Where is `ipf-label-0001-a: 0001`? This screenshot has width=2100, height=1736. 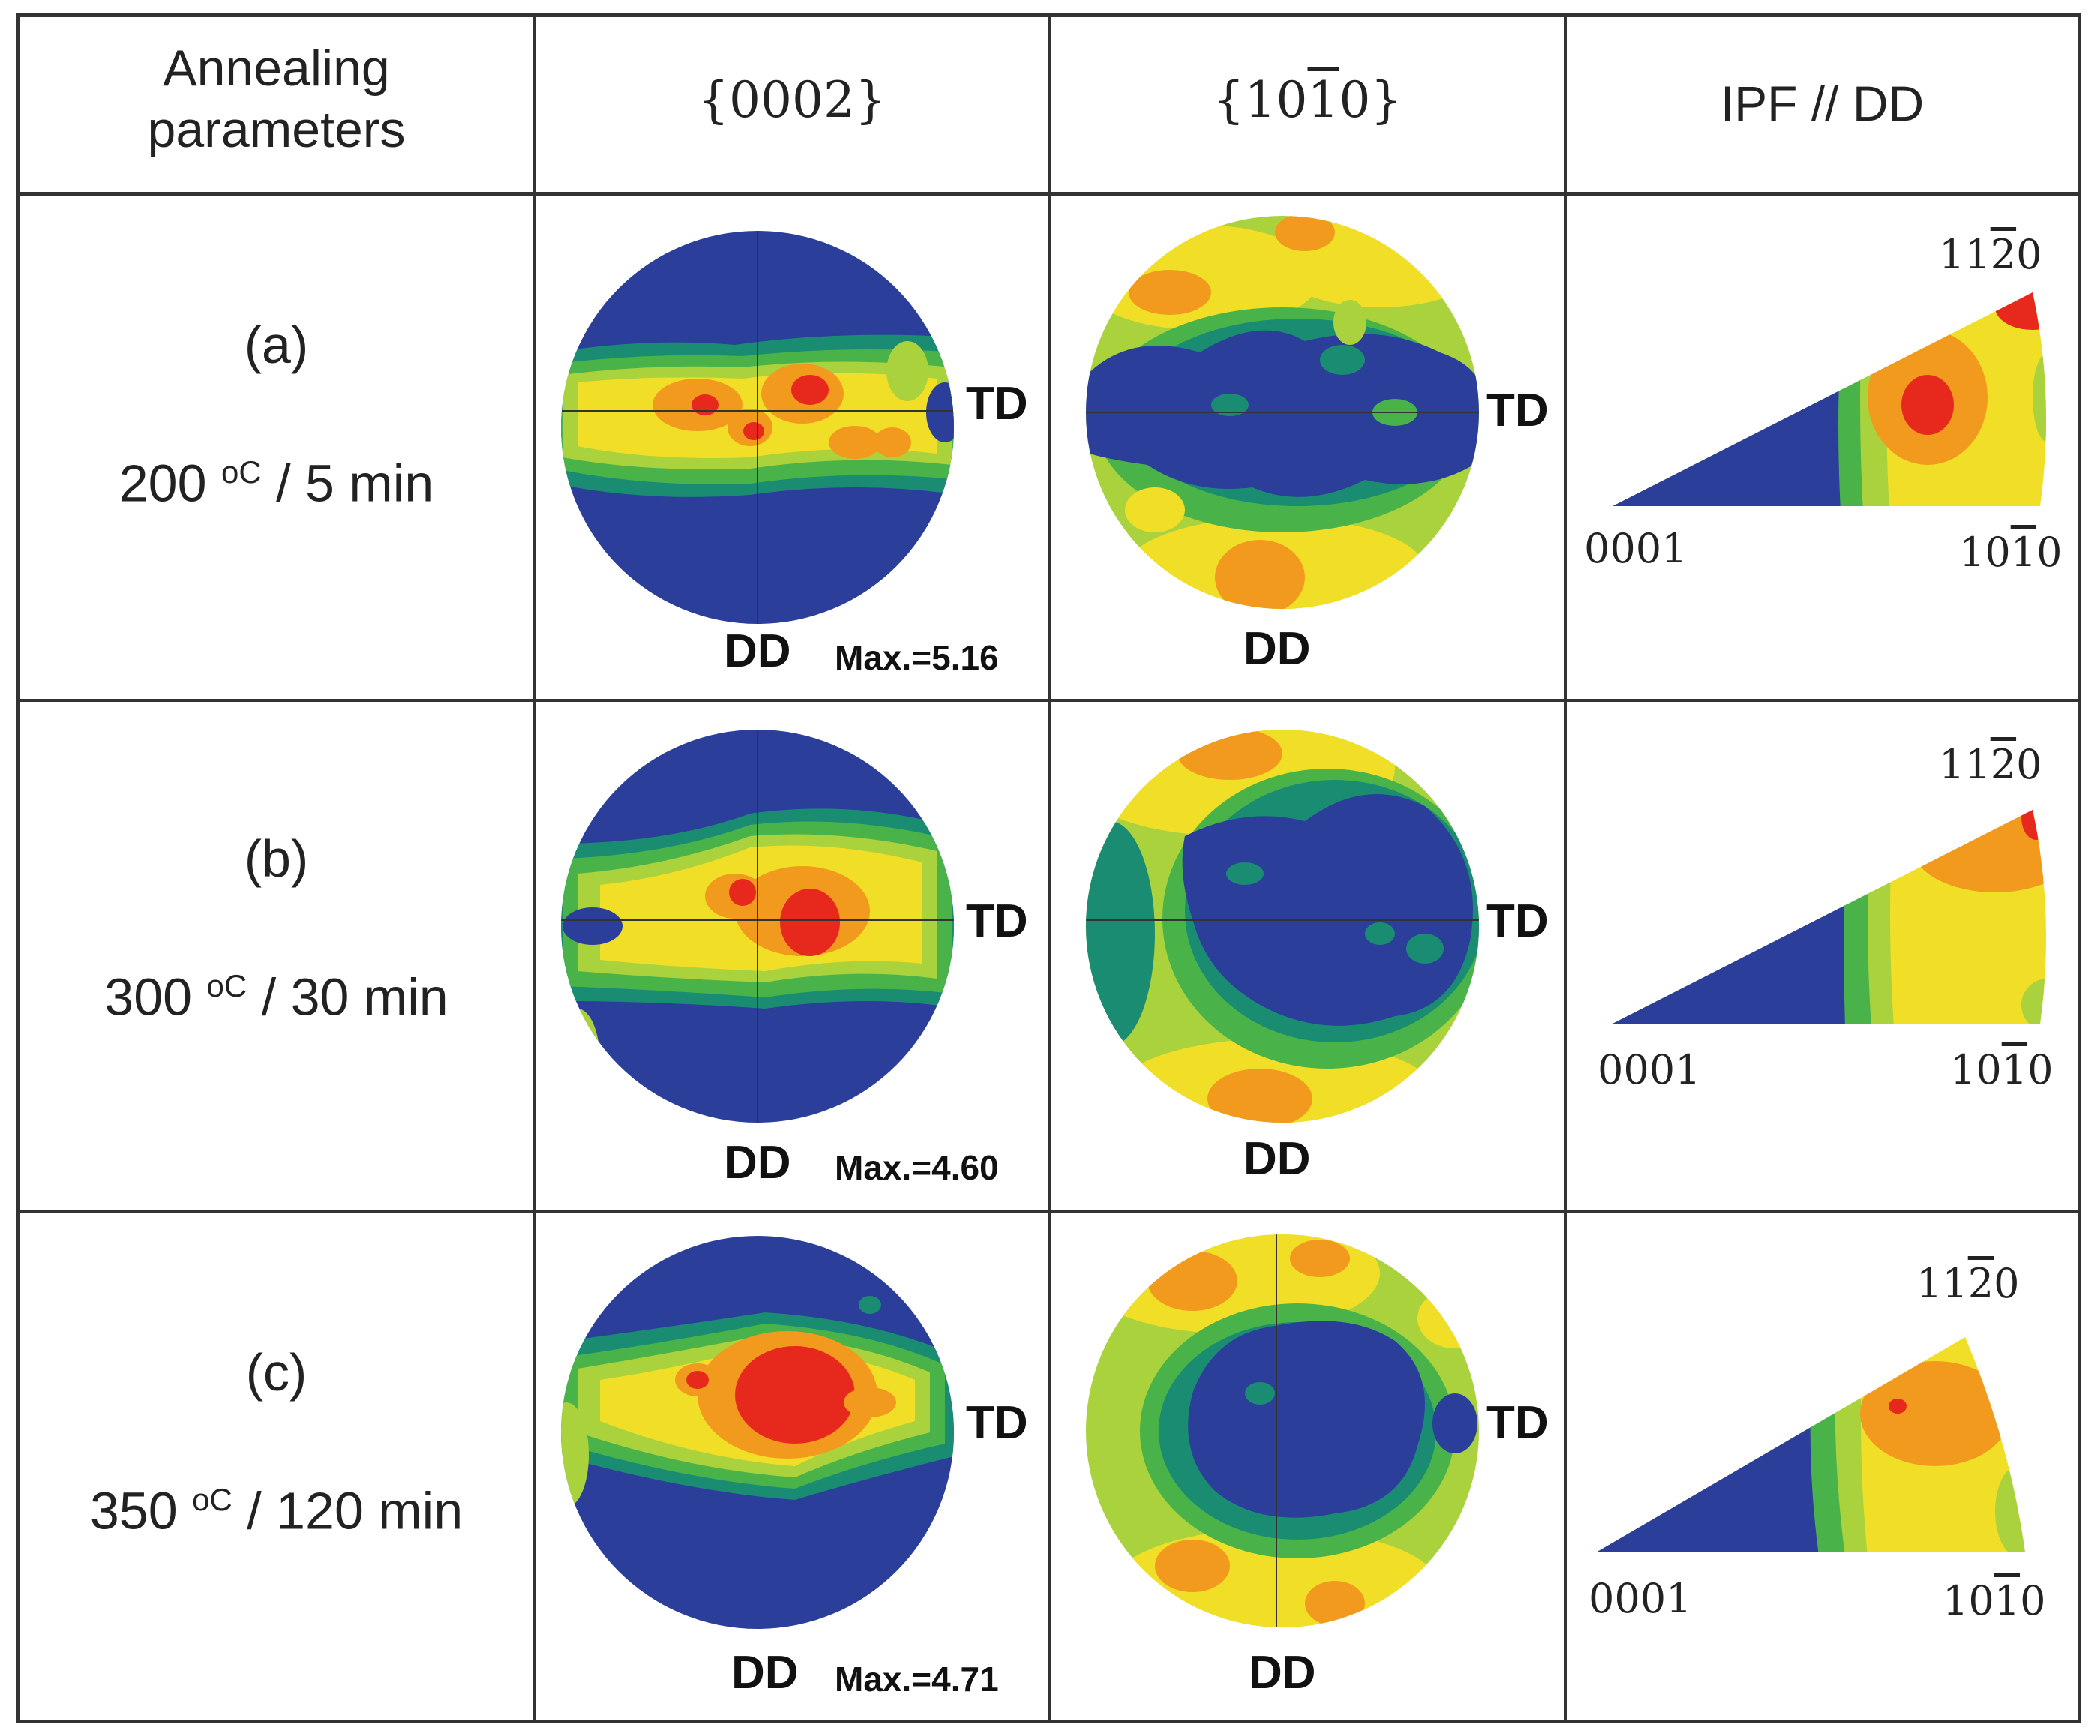
ipf-label-0001-a: 0001 is located at coordinates (1636, 548).